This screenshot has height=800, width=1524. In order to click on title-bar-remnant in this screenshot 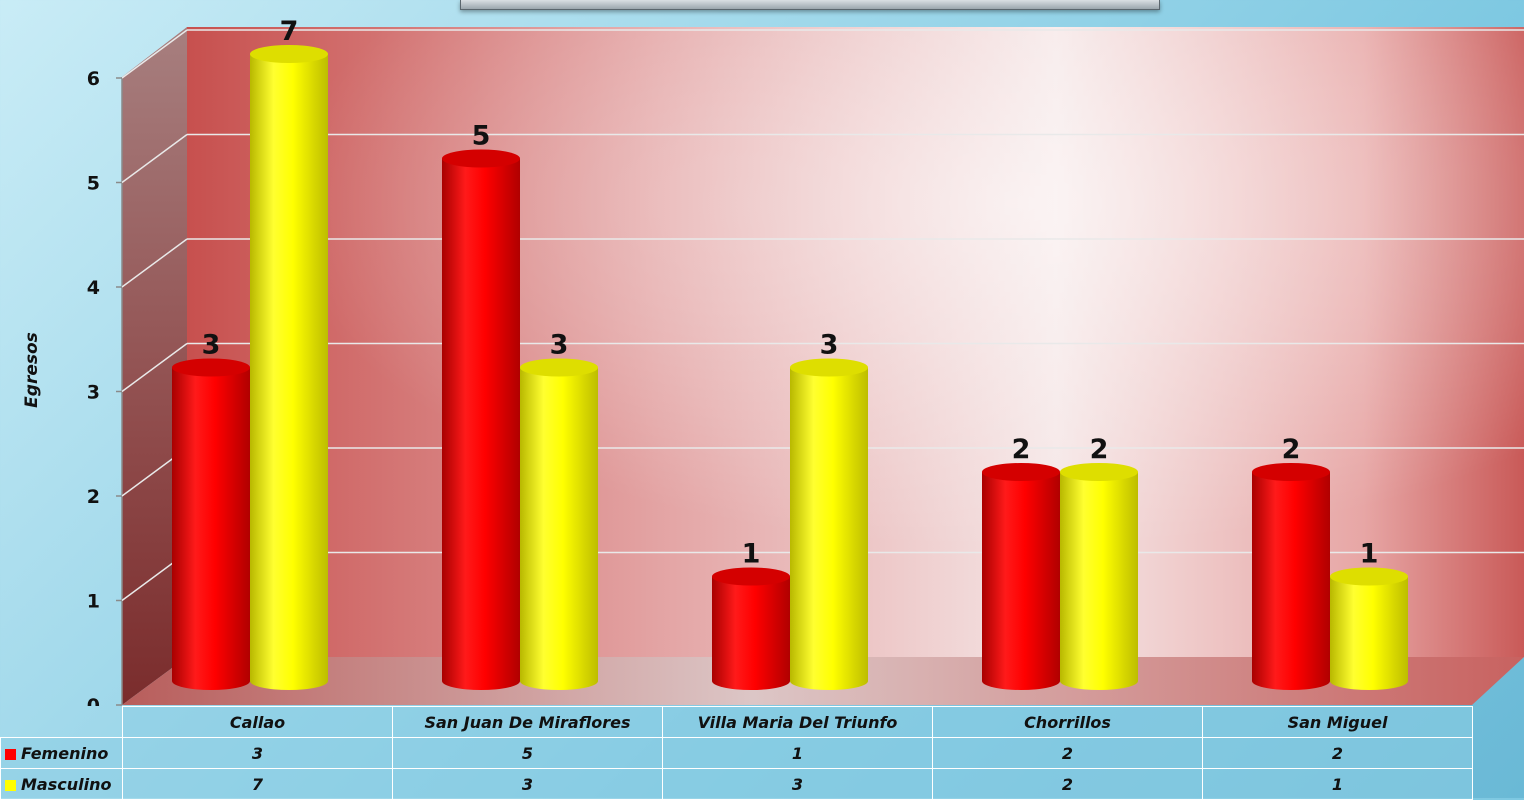, I will do `click(810, 5)`.